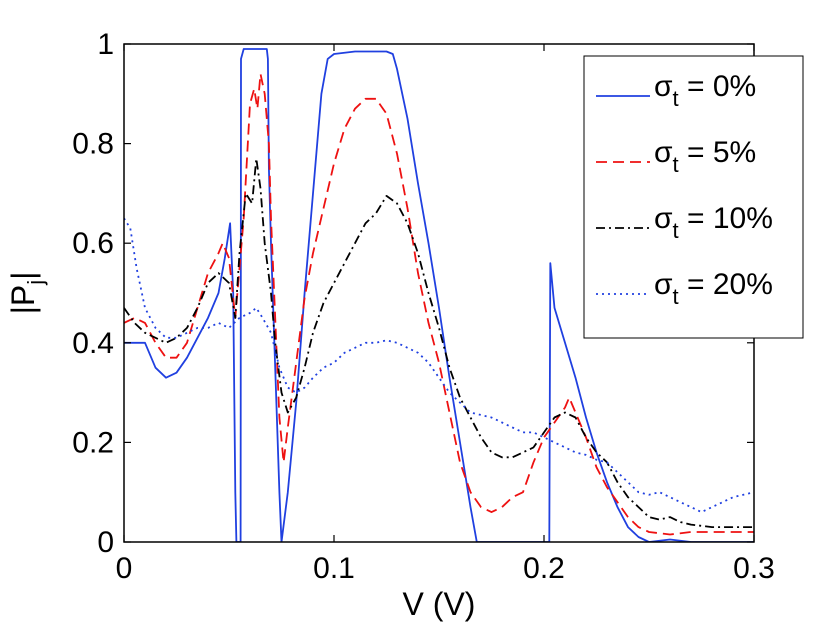  What do you see at coordinates (705, 156) in the screenshot?
I see `legend-label-2: σt = 5%` at bounding box center [705, 156].